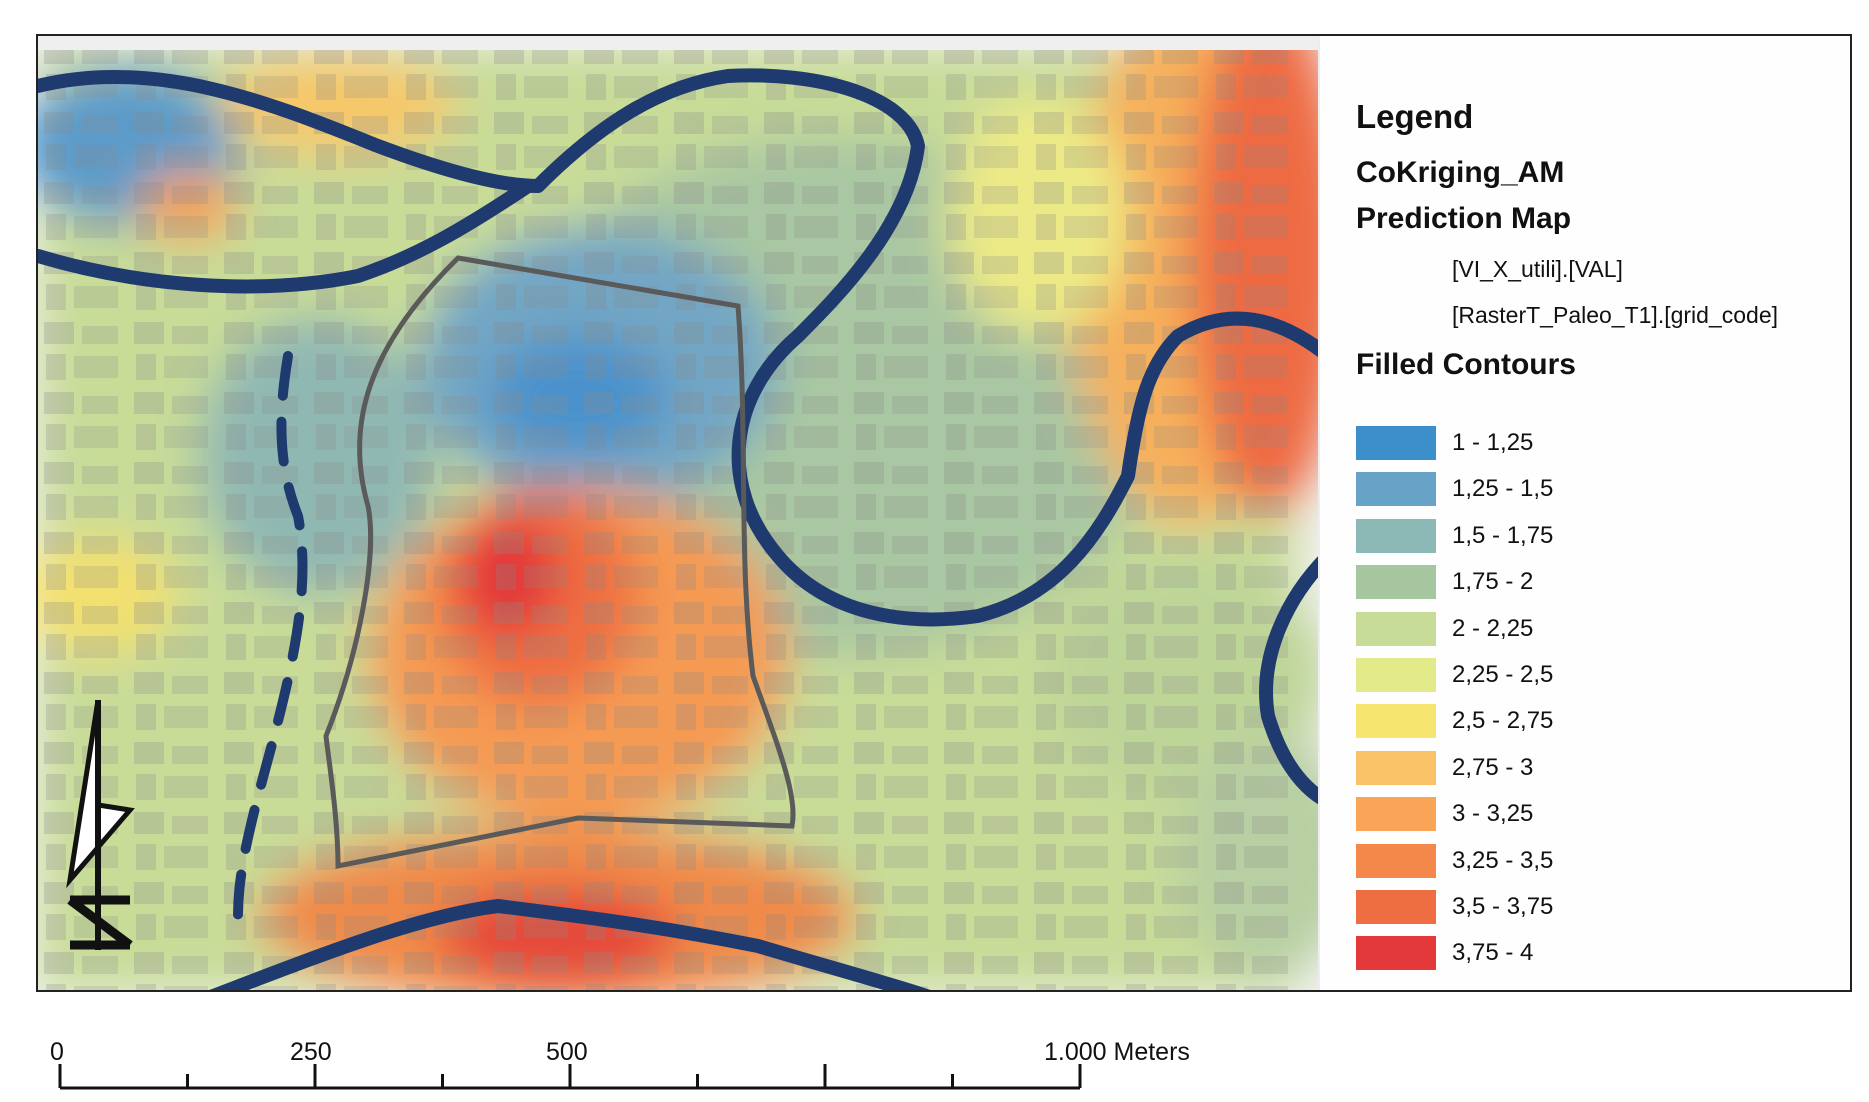 Image resolution: width=1869 pixels, height=1102 pixels. Describe the element at coordinates (1586, 489) in the screenshot. I see `legend-item: 1,25 - 1,5` at that location.